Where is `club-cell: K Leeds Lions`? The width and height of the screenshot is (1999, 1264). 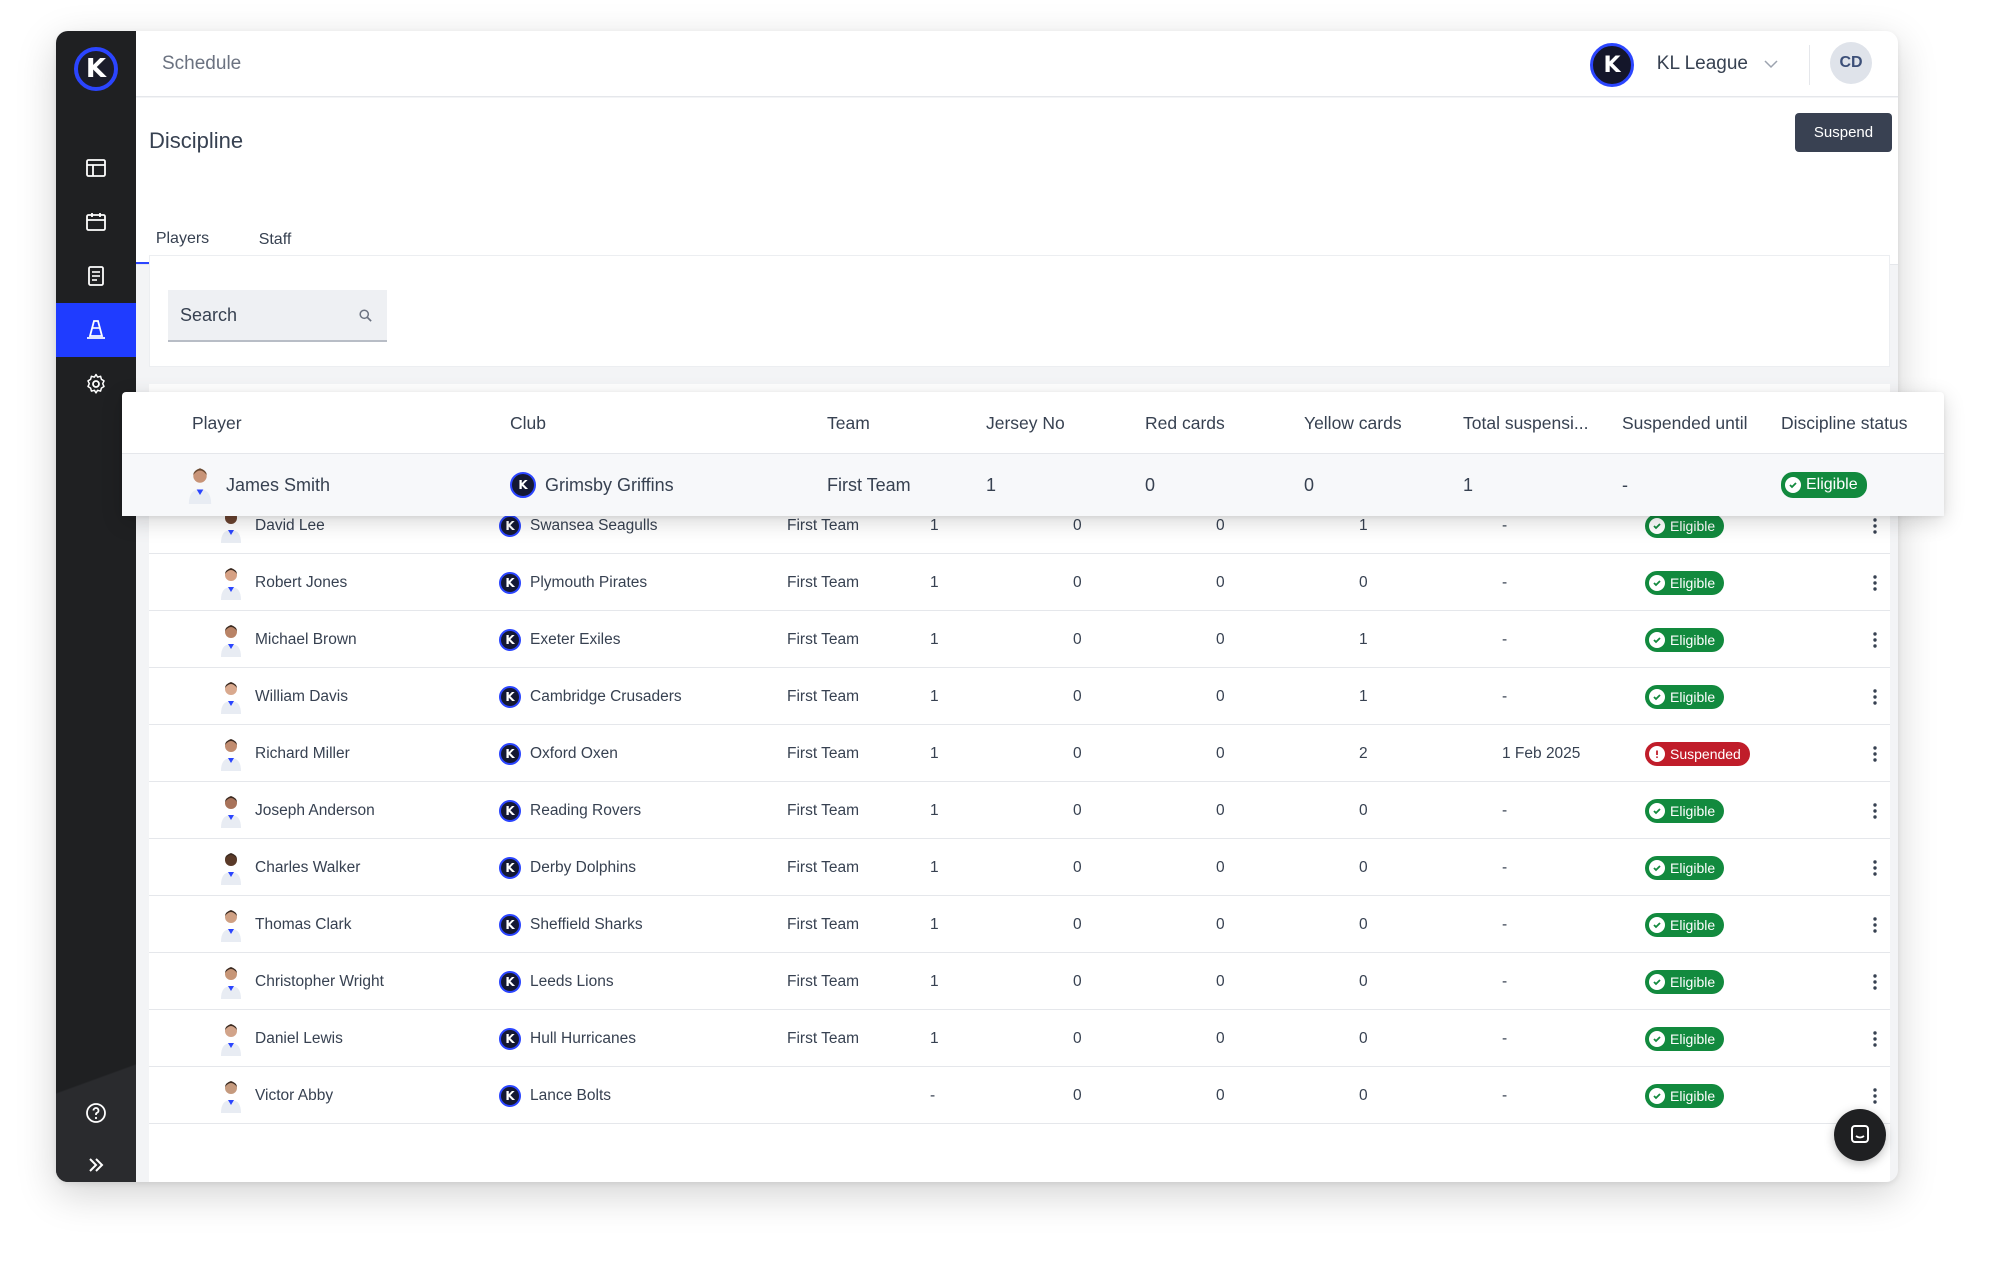
club-cell: K Leeds Lions is located at coordinates (556, 981).